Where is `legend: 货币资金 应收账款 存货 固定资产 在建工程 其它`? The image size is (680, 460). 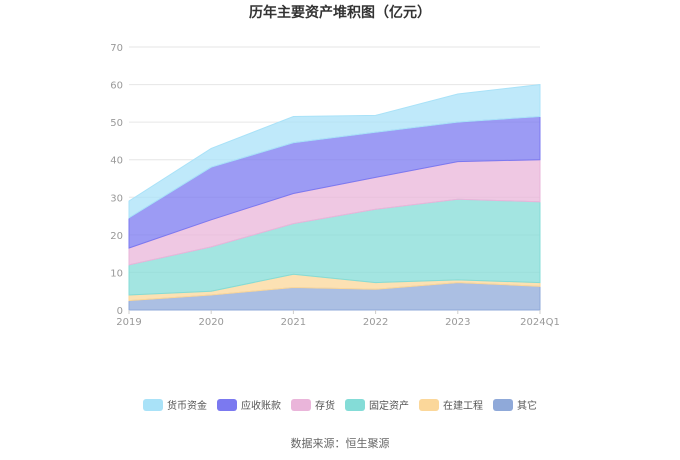
legend: 货币资金 应收账款 存货 固定资产 在建工程 其它 is located at coordinates (340, 405).